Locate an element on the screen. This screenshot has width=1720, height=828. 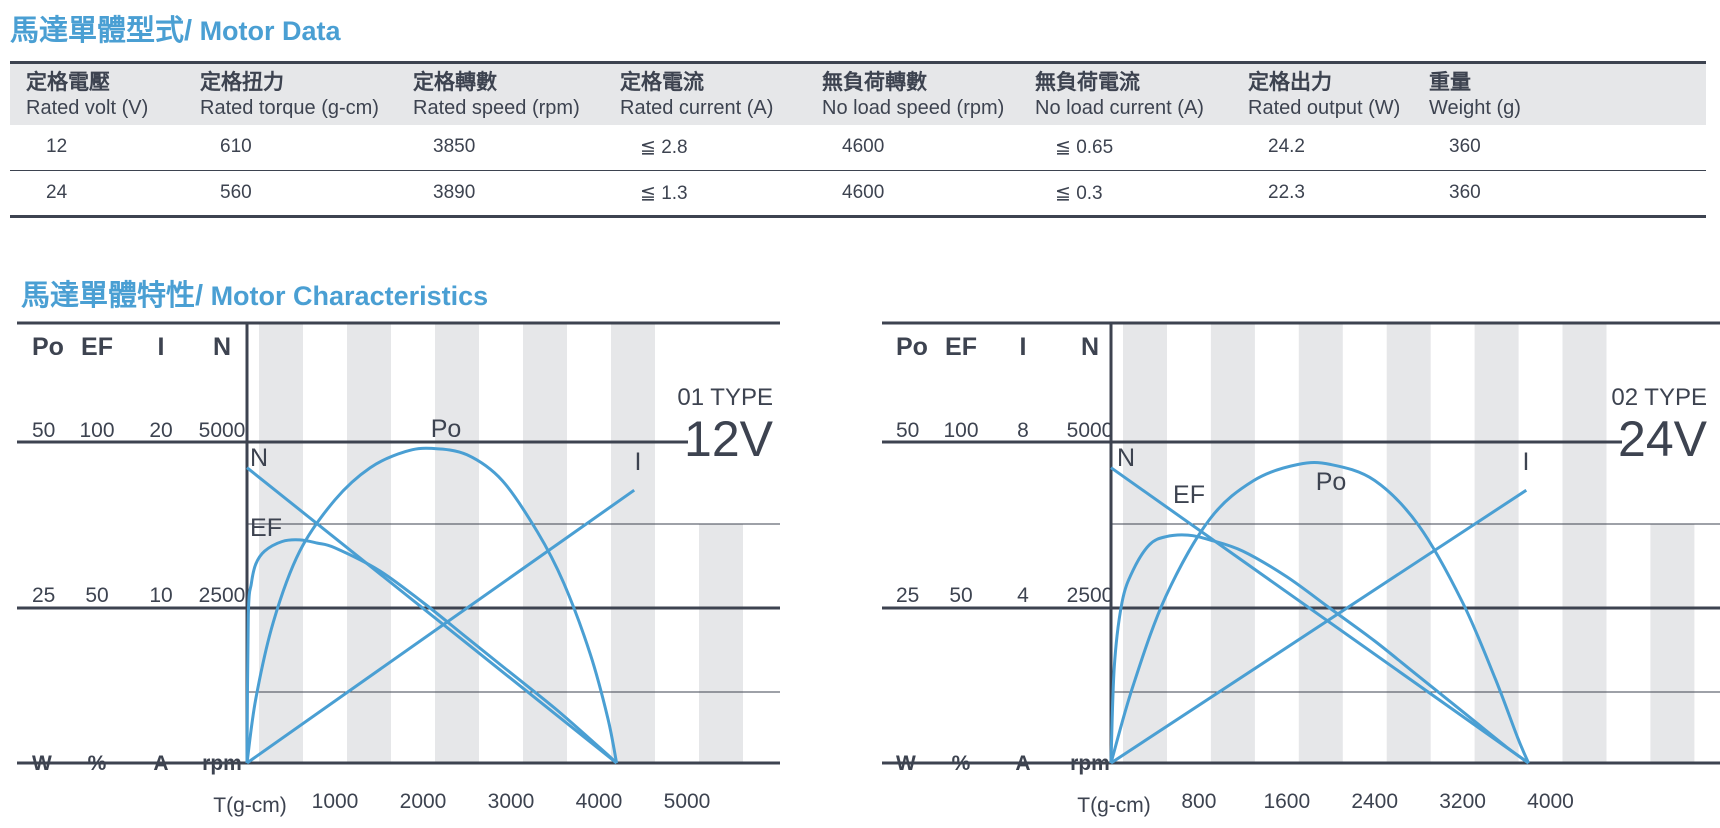
column-header-zh: 定格扭力 is located at coordinates (242, 82).